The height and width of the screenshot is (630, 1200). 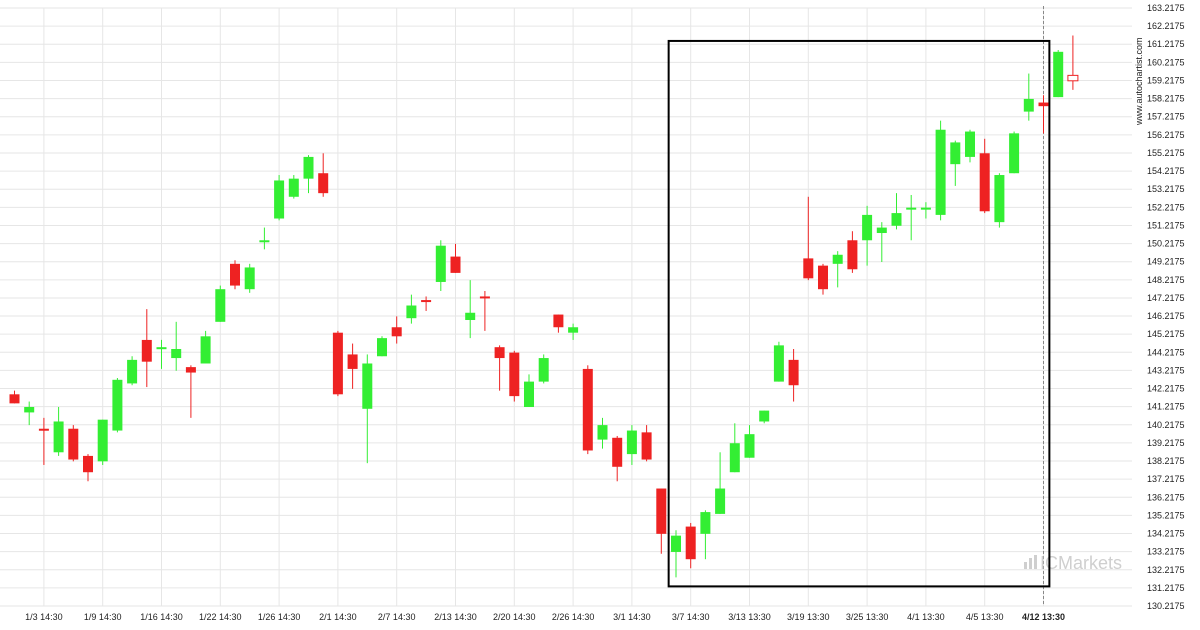 What do you see at coordinates (749, 617) in the screenshot?
I see `x-tick-label: 3/13 13:30` at bounding box center [749, 617].